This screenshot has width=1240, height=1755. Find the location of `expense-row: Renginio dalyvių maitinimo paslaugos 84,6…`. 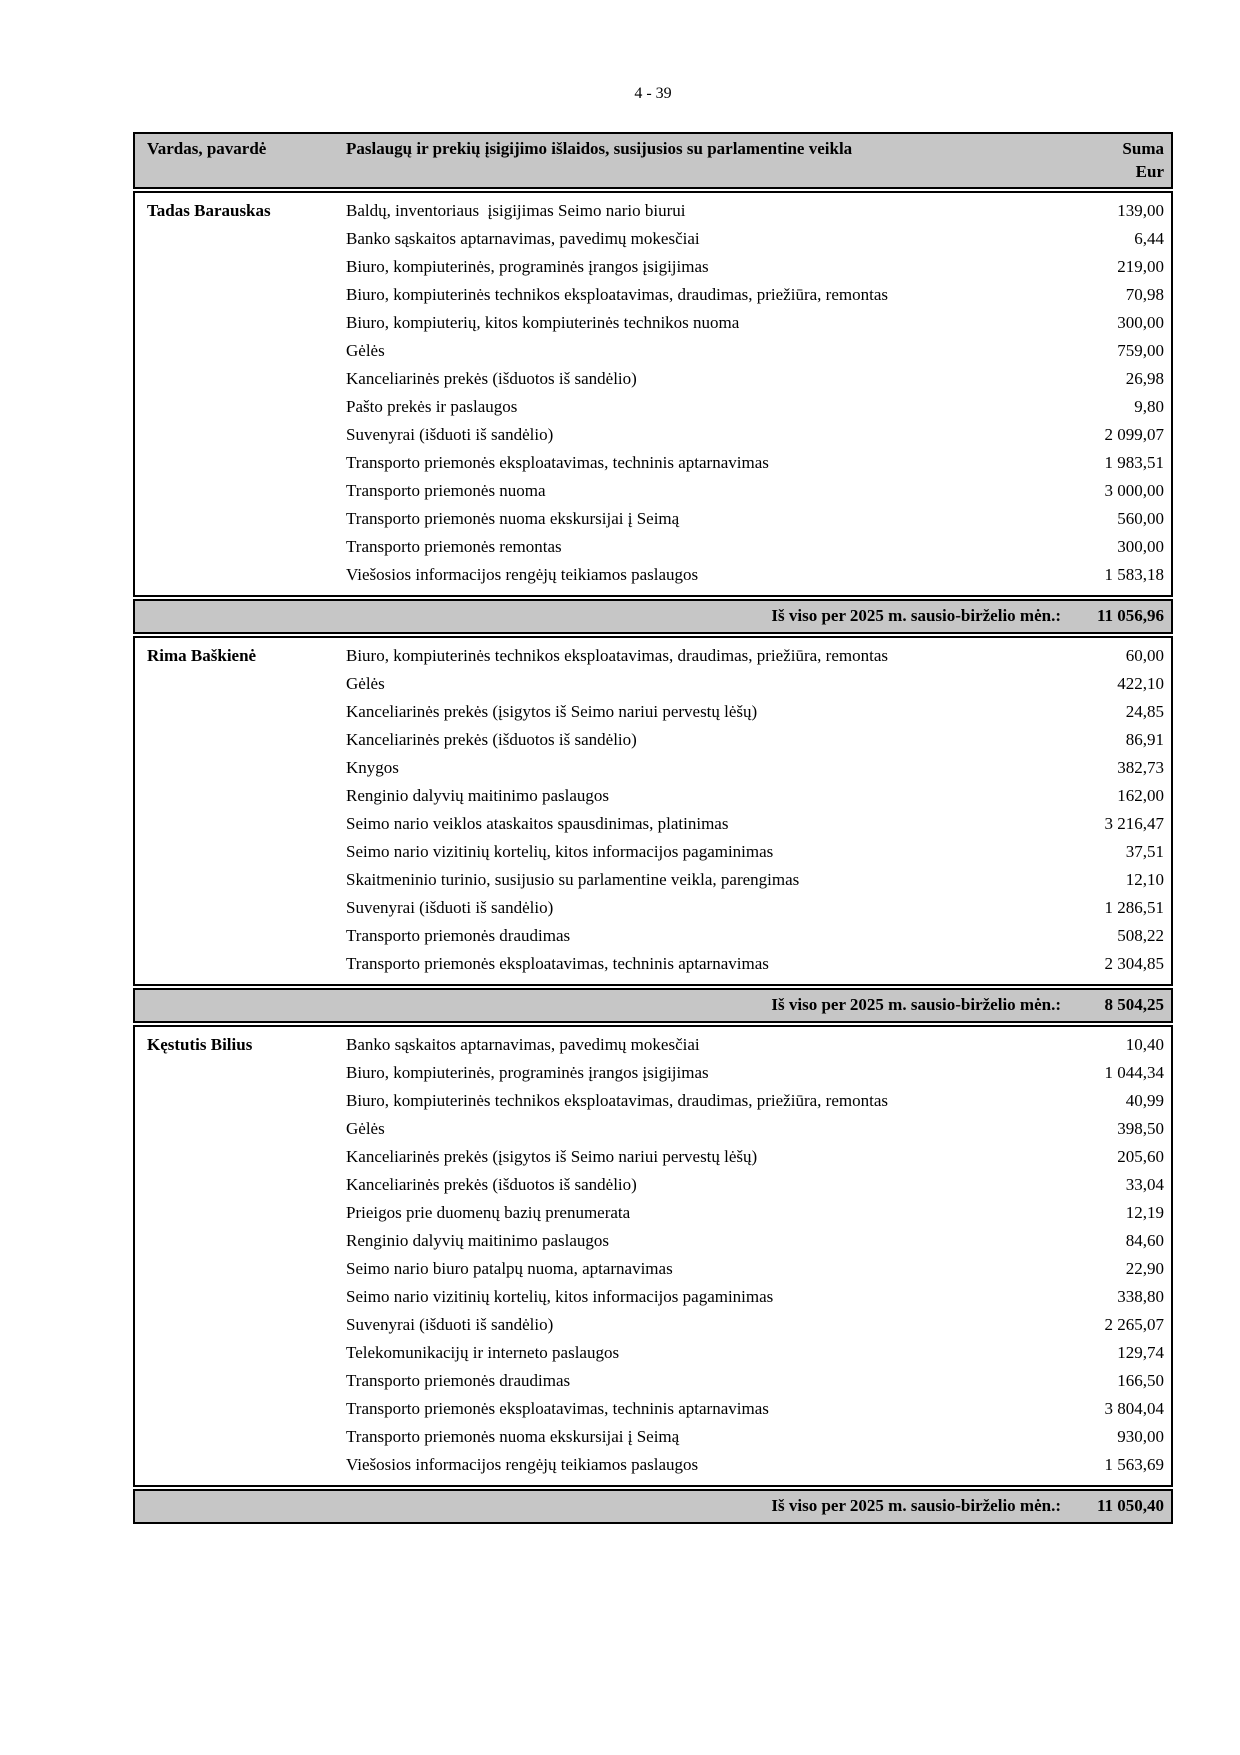

expense-row: Renginio dalyvių maitinimo paslaugos 84,6… is located at coordinates (653, 1241).